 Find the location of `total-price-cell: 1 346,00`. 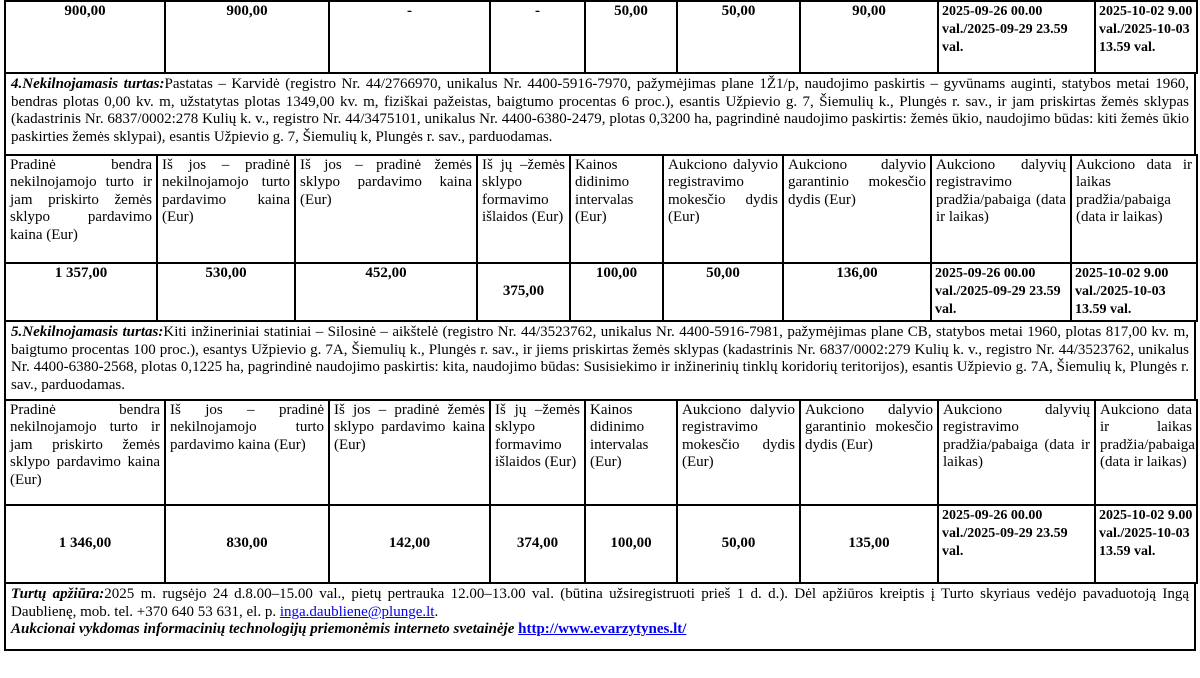

total-price-cell: 1 346,00 is located at coordinates (85, 544).